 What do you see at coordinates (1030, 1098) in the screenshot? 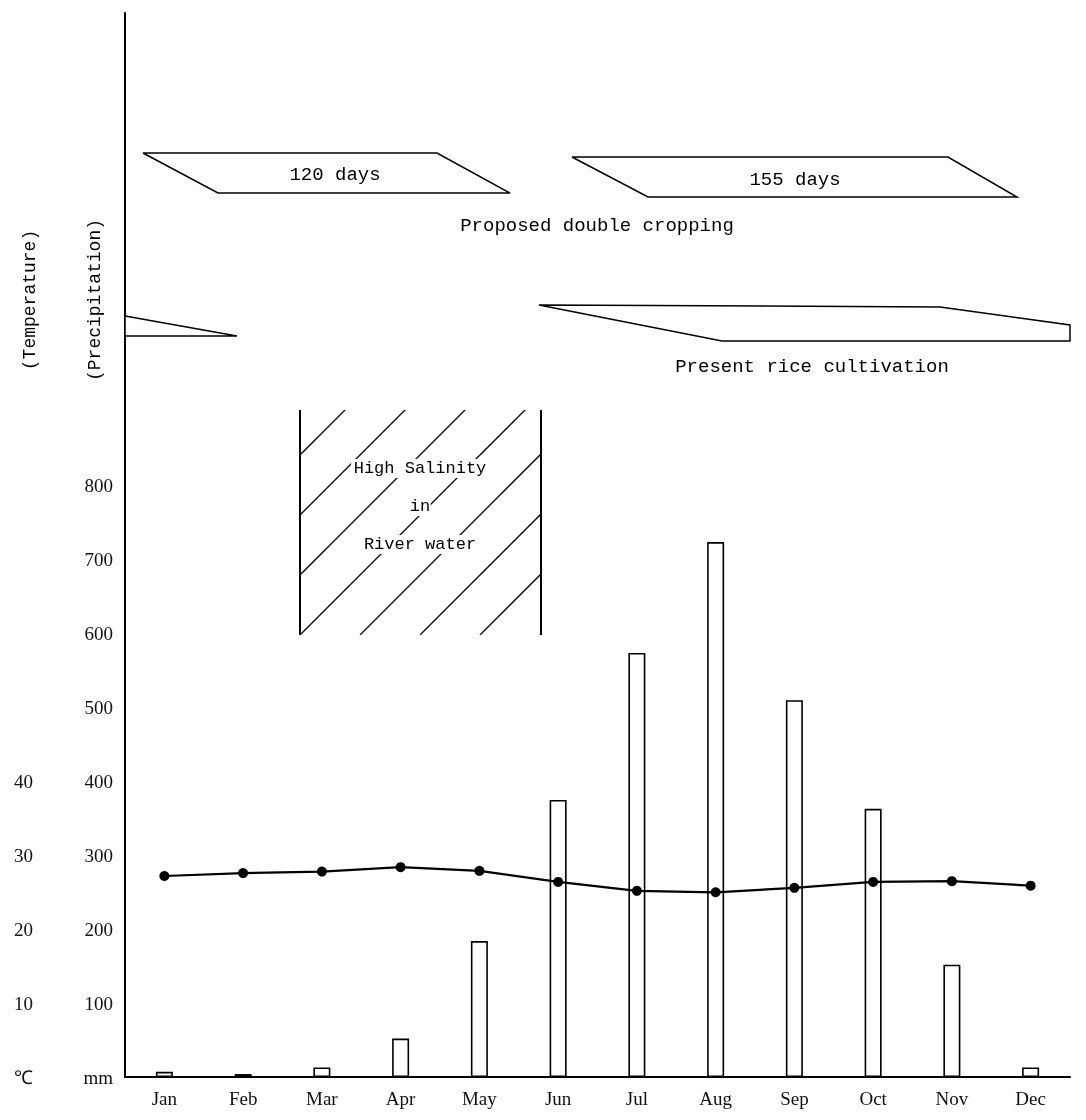
I see `x-tick-label: Dec` at bounding box center [1030, 1098].